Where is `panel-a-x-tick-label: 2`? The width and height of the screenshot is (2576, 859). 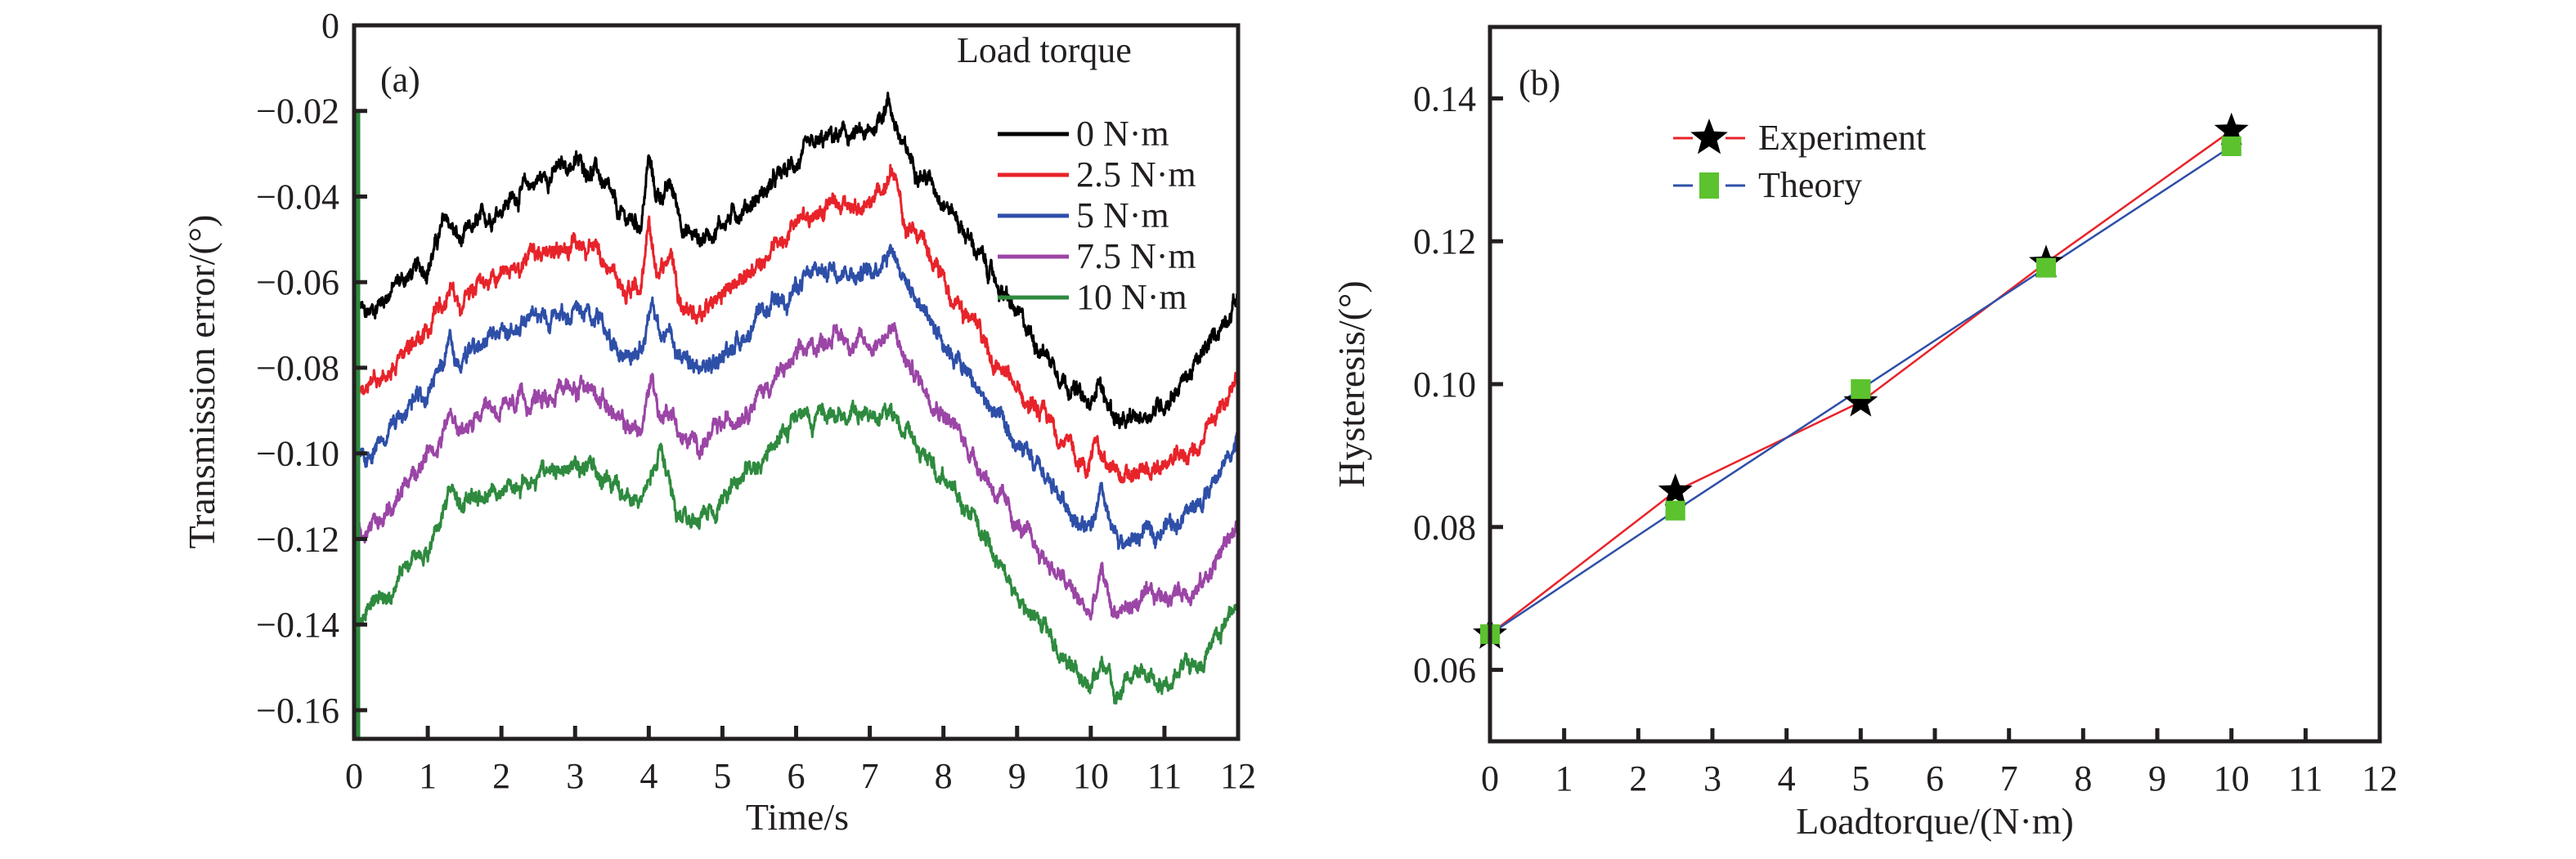
panel-a-x-tick-label: 2 is located at coordinates (501, 776).